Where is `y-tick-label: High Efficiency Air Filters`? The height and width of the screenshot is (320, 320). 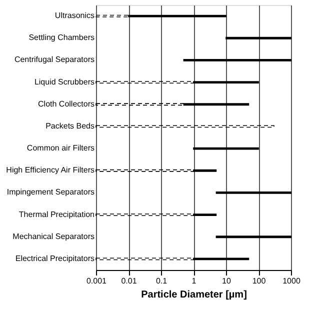
y-tick-label: High Efficiency Air Filters is located at coordinates (50, 170).